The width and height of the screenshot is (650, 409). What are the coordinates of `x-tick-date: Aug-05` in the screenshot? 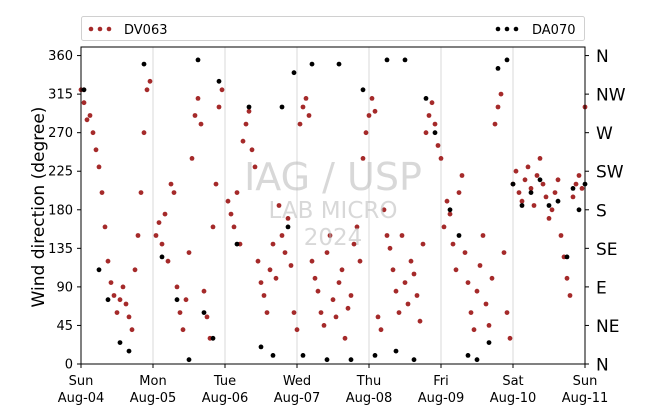 It's located at (153, 398).